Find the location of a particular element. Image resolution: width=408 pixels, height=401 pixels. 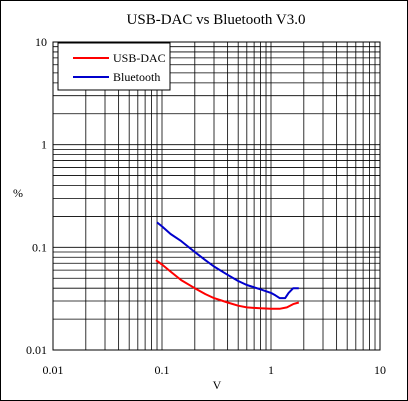

y-tick-label: 0.1 is located at coordinates (39, 247).